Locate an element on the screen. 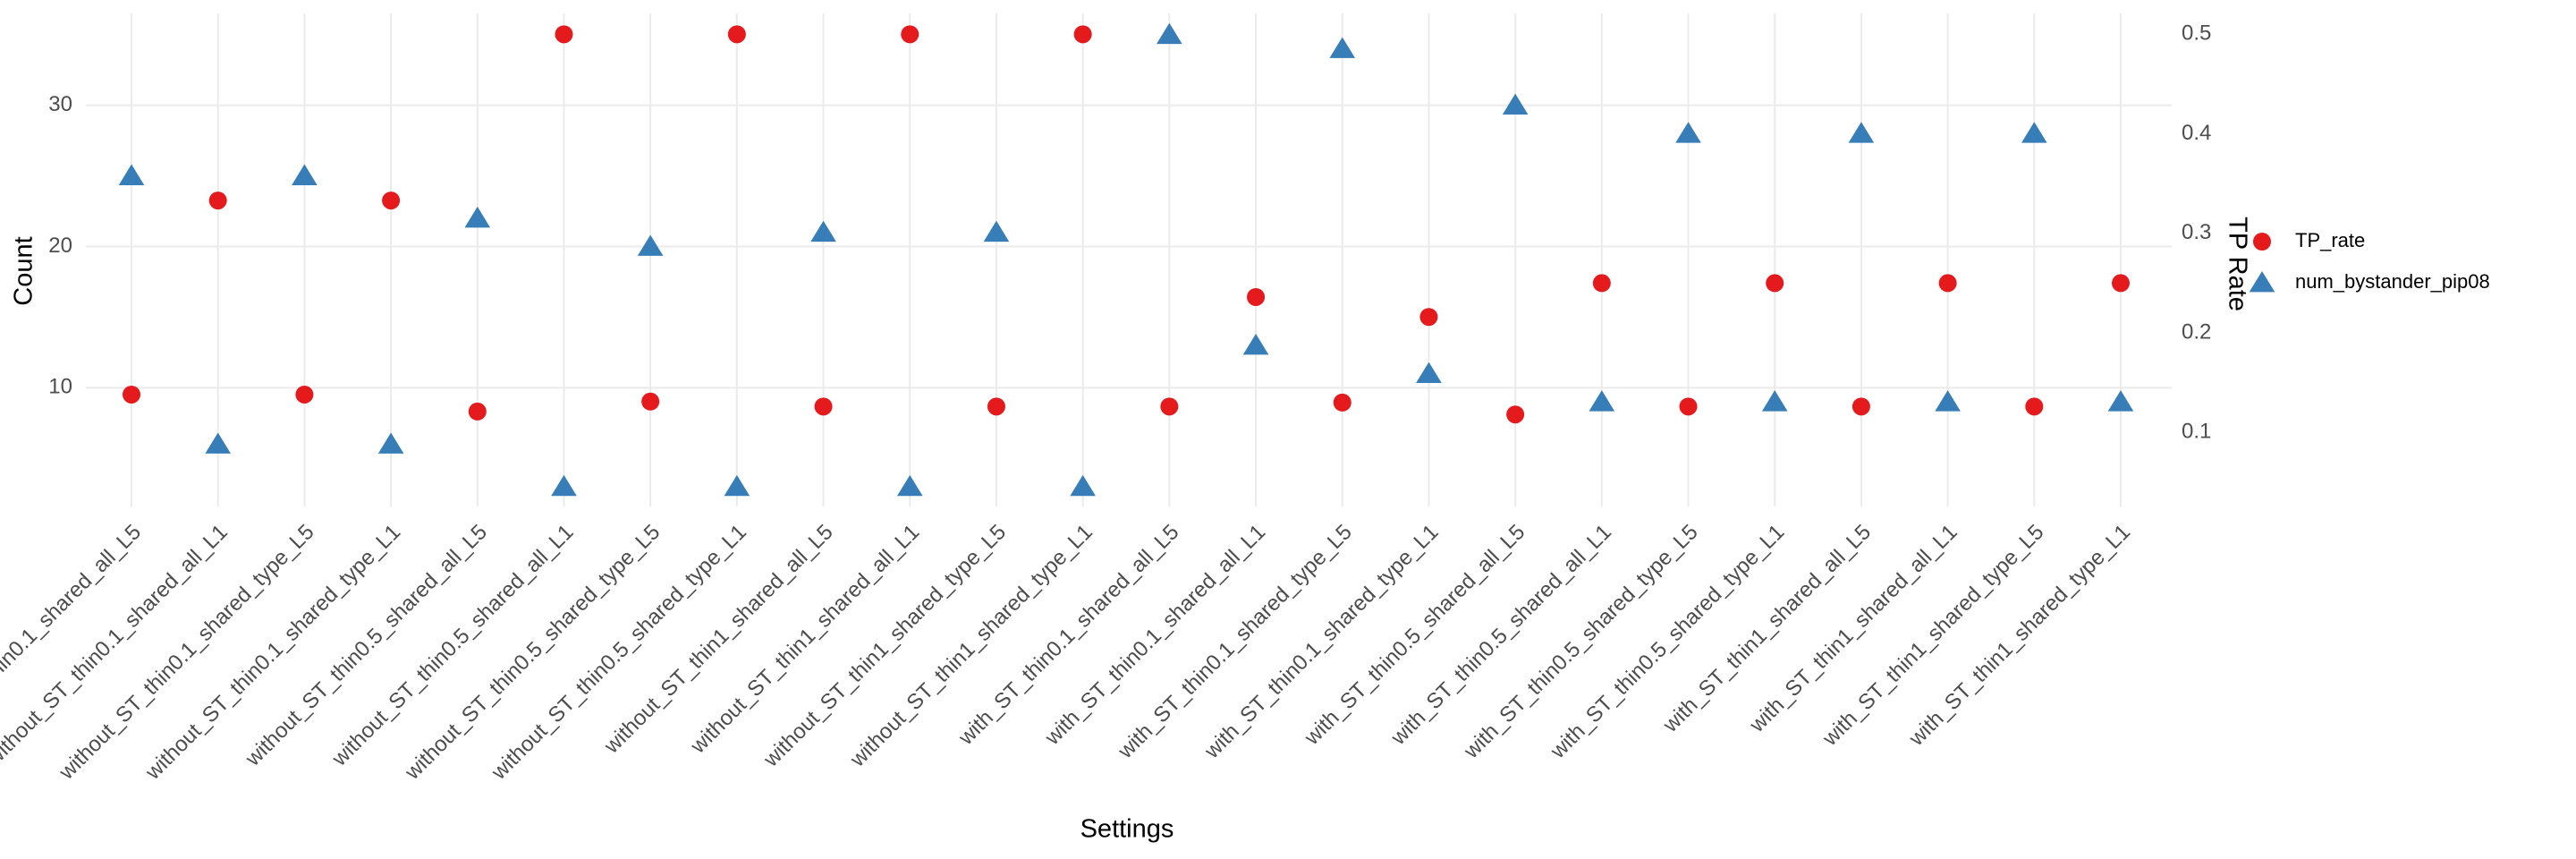 The height and width of the screenshot is (859, 2576). y2-tick-label: 0.1 is located at coordinates (2196, 432).